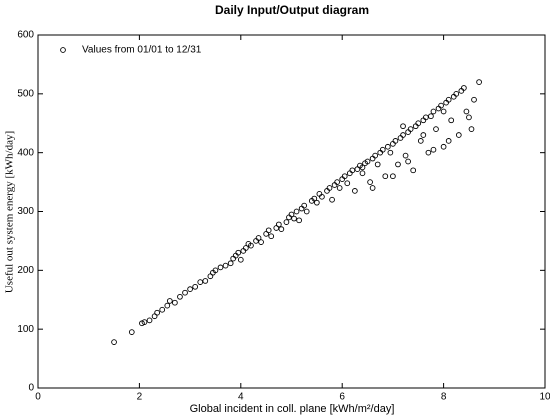 The image size is (550, 417). What do you see at coordinates (25, 93) in the screenshot?
I see `y-tick-label: 500` at bounding box center [25, 93].